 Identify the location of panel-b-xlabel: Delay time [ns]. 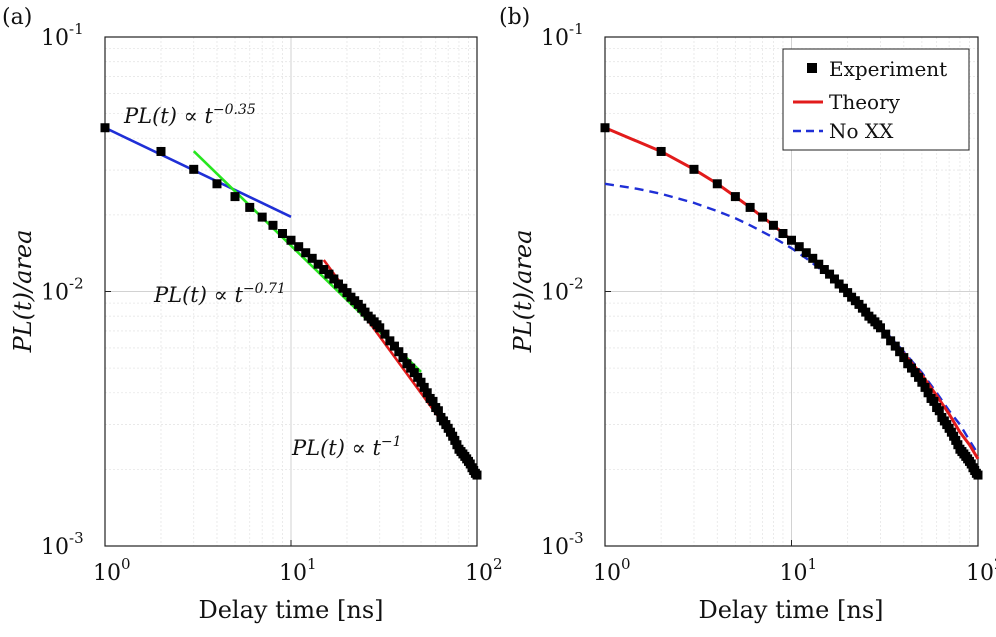
(790, 610).